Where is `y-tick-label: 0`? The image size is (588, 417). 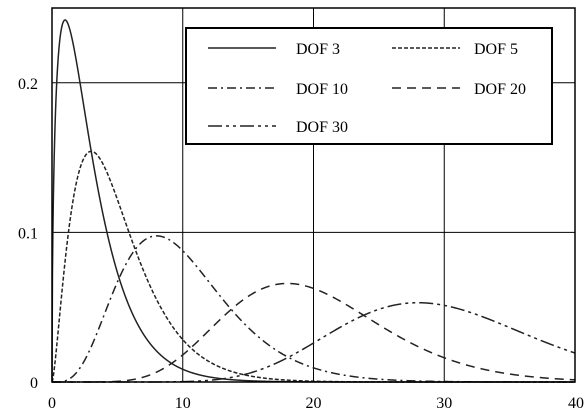
y-tick-label: 0 is located at coordinates (34, 383).